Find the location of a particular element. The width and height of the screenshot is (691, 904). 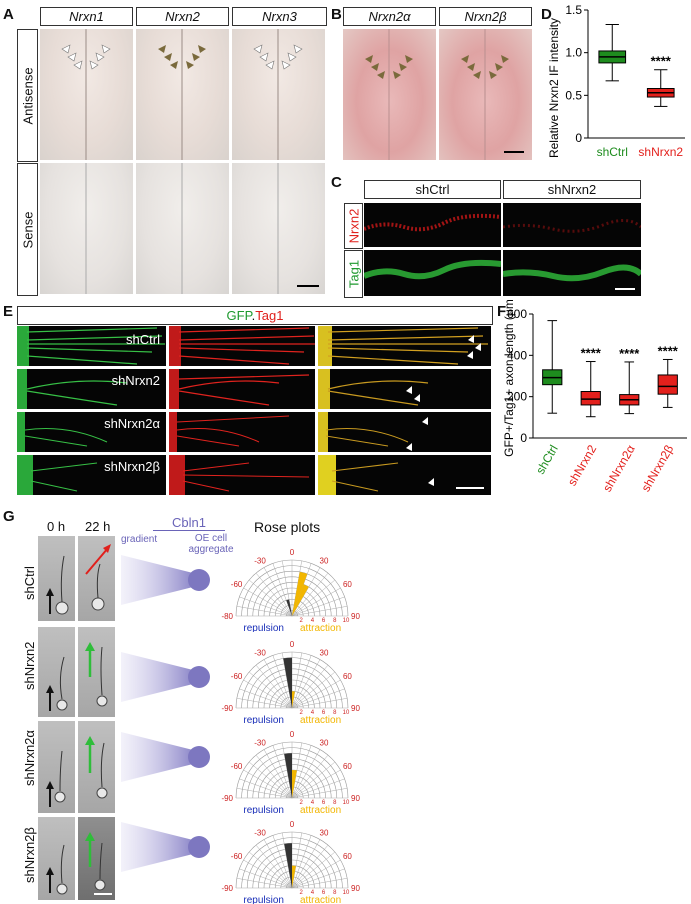

x-tick-label: shNrxn2α is located at coordinates (619, 468).